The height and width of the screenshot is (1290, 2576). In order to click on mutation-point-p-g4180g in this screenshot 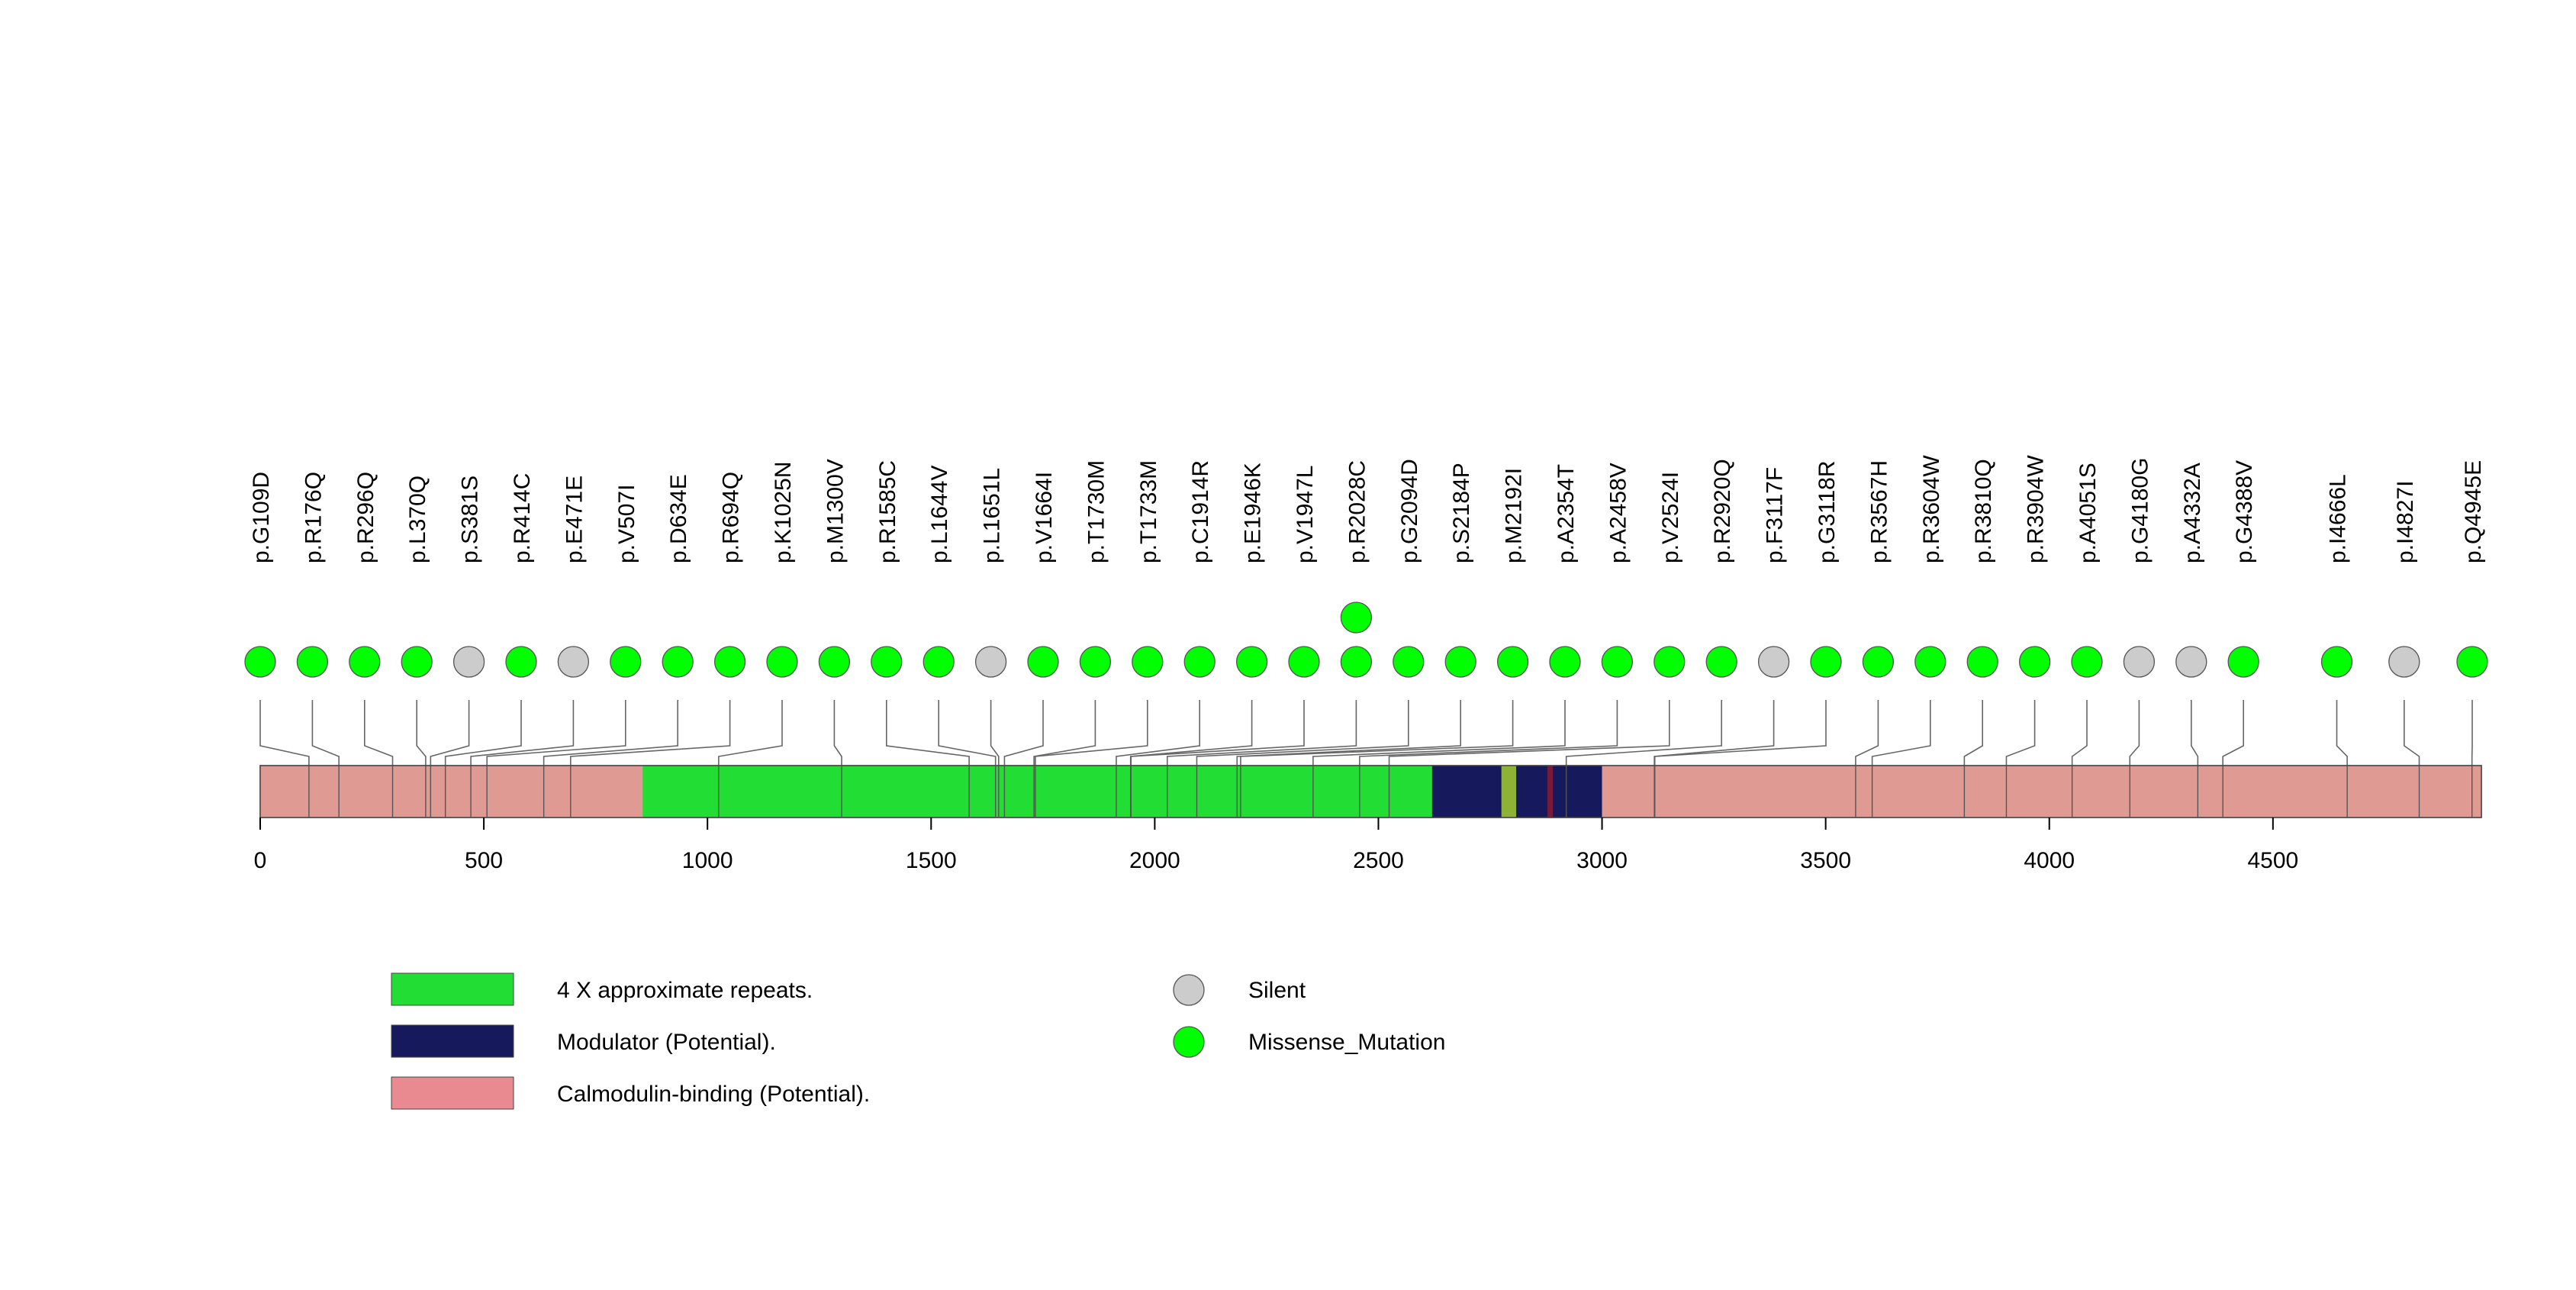, I will do `click(2139, 662)`.